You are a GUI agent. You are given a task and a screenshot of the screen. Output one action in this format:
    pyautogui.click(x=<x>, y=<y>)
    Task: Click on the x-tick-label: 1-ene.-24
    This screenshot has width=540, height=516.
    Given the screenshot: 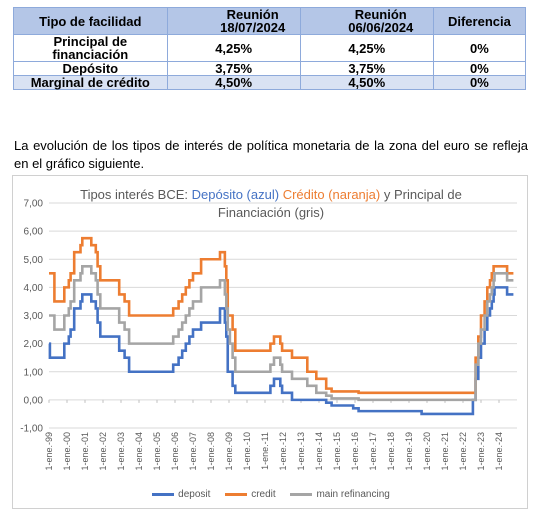 What is the action you would take?
    pyautogui.click(x=499, y=451)
    